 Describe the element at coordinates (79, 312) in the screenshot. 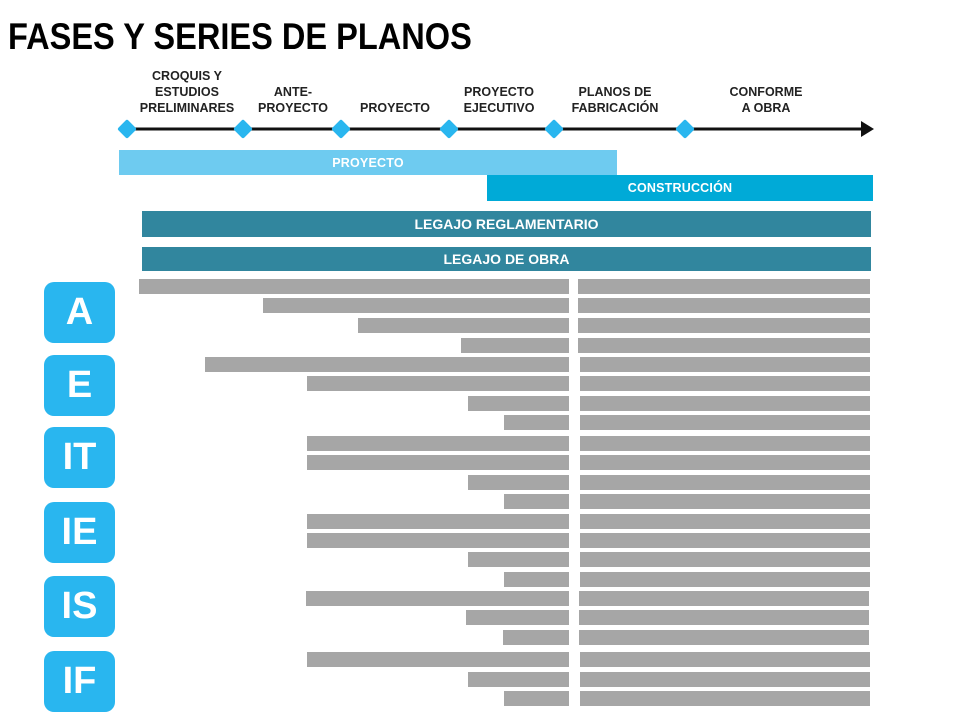

I see `series-badge-a: A` at that location.